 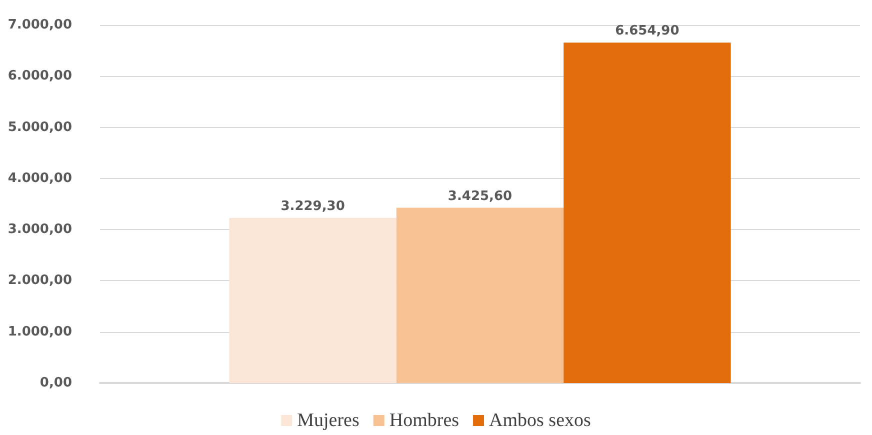 I want to click on y-tick-label: 3.000,00, so click(x=40, y=230).